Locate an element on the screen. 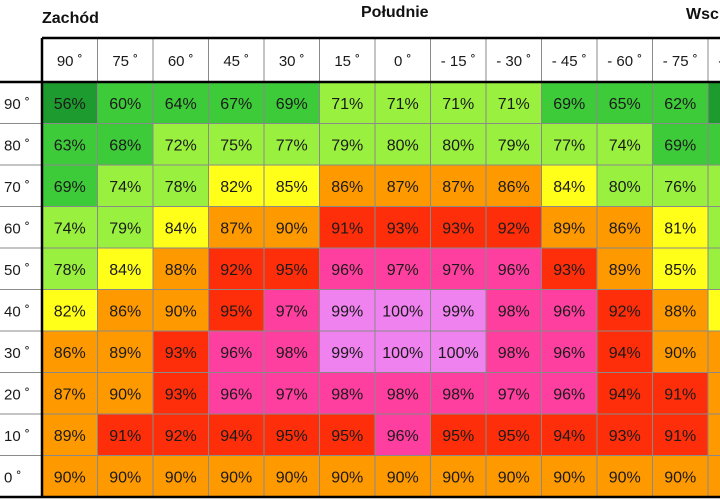 The image size is (720, 500). cell-value: 62% is located at coordinates (680, 104).